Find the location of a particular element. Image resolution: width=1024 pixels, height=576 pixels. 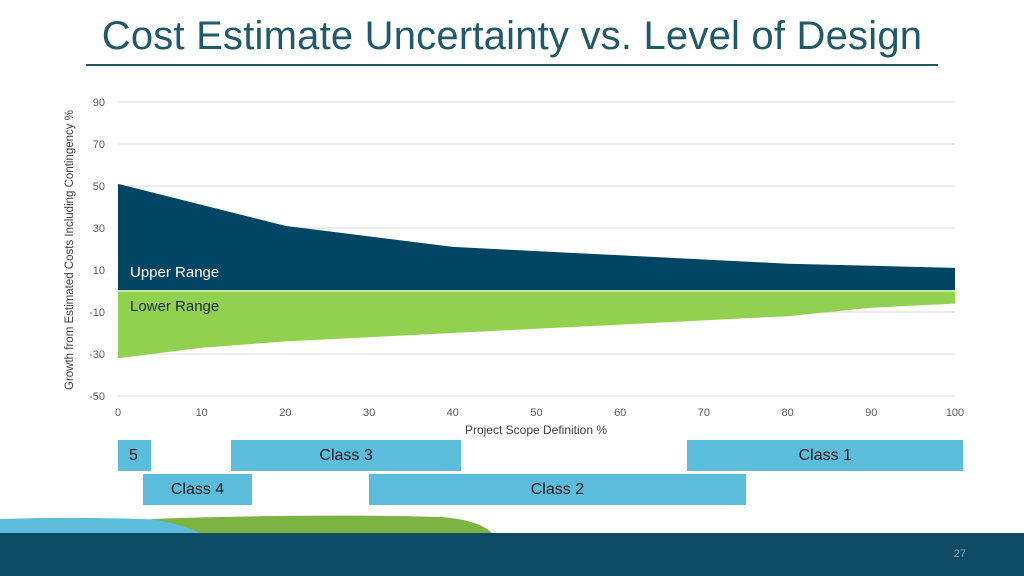

y-tick-label: 70 is located at coordinates (99, 145).